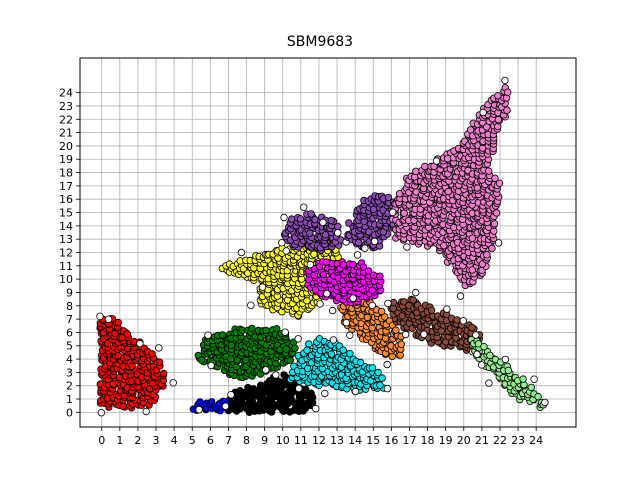  I want to click on y-tick-label: 17, so click(66, 186).